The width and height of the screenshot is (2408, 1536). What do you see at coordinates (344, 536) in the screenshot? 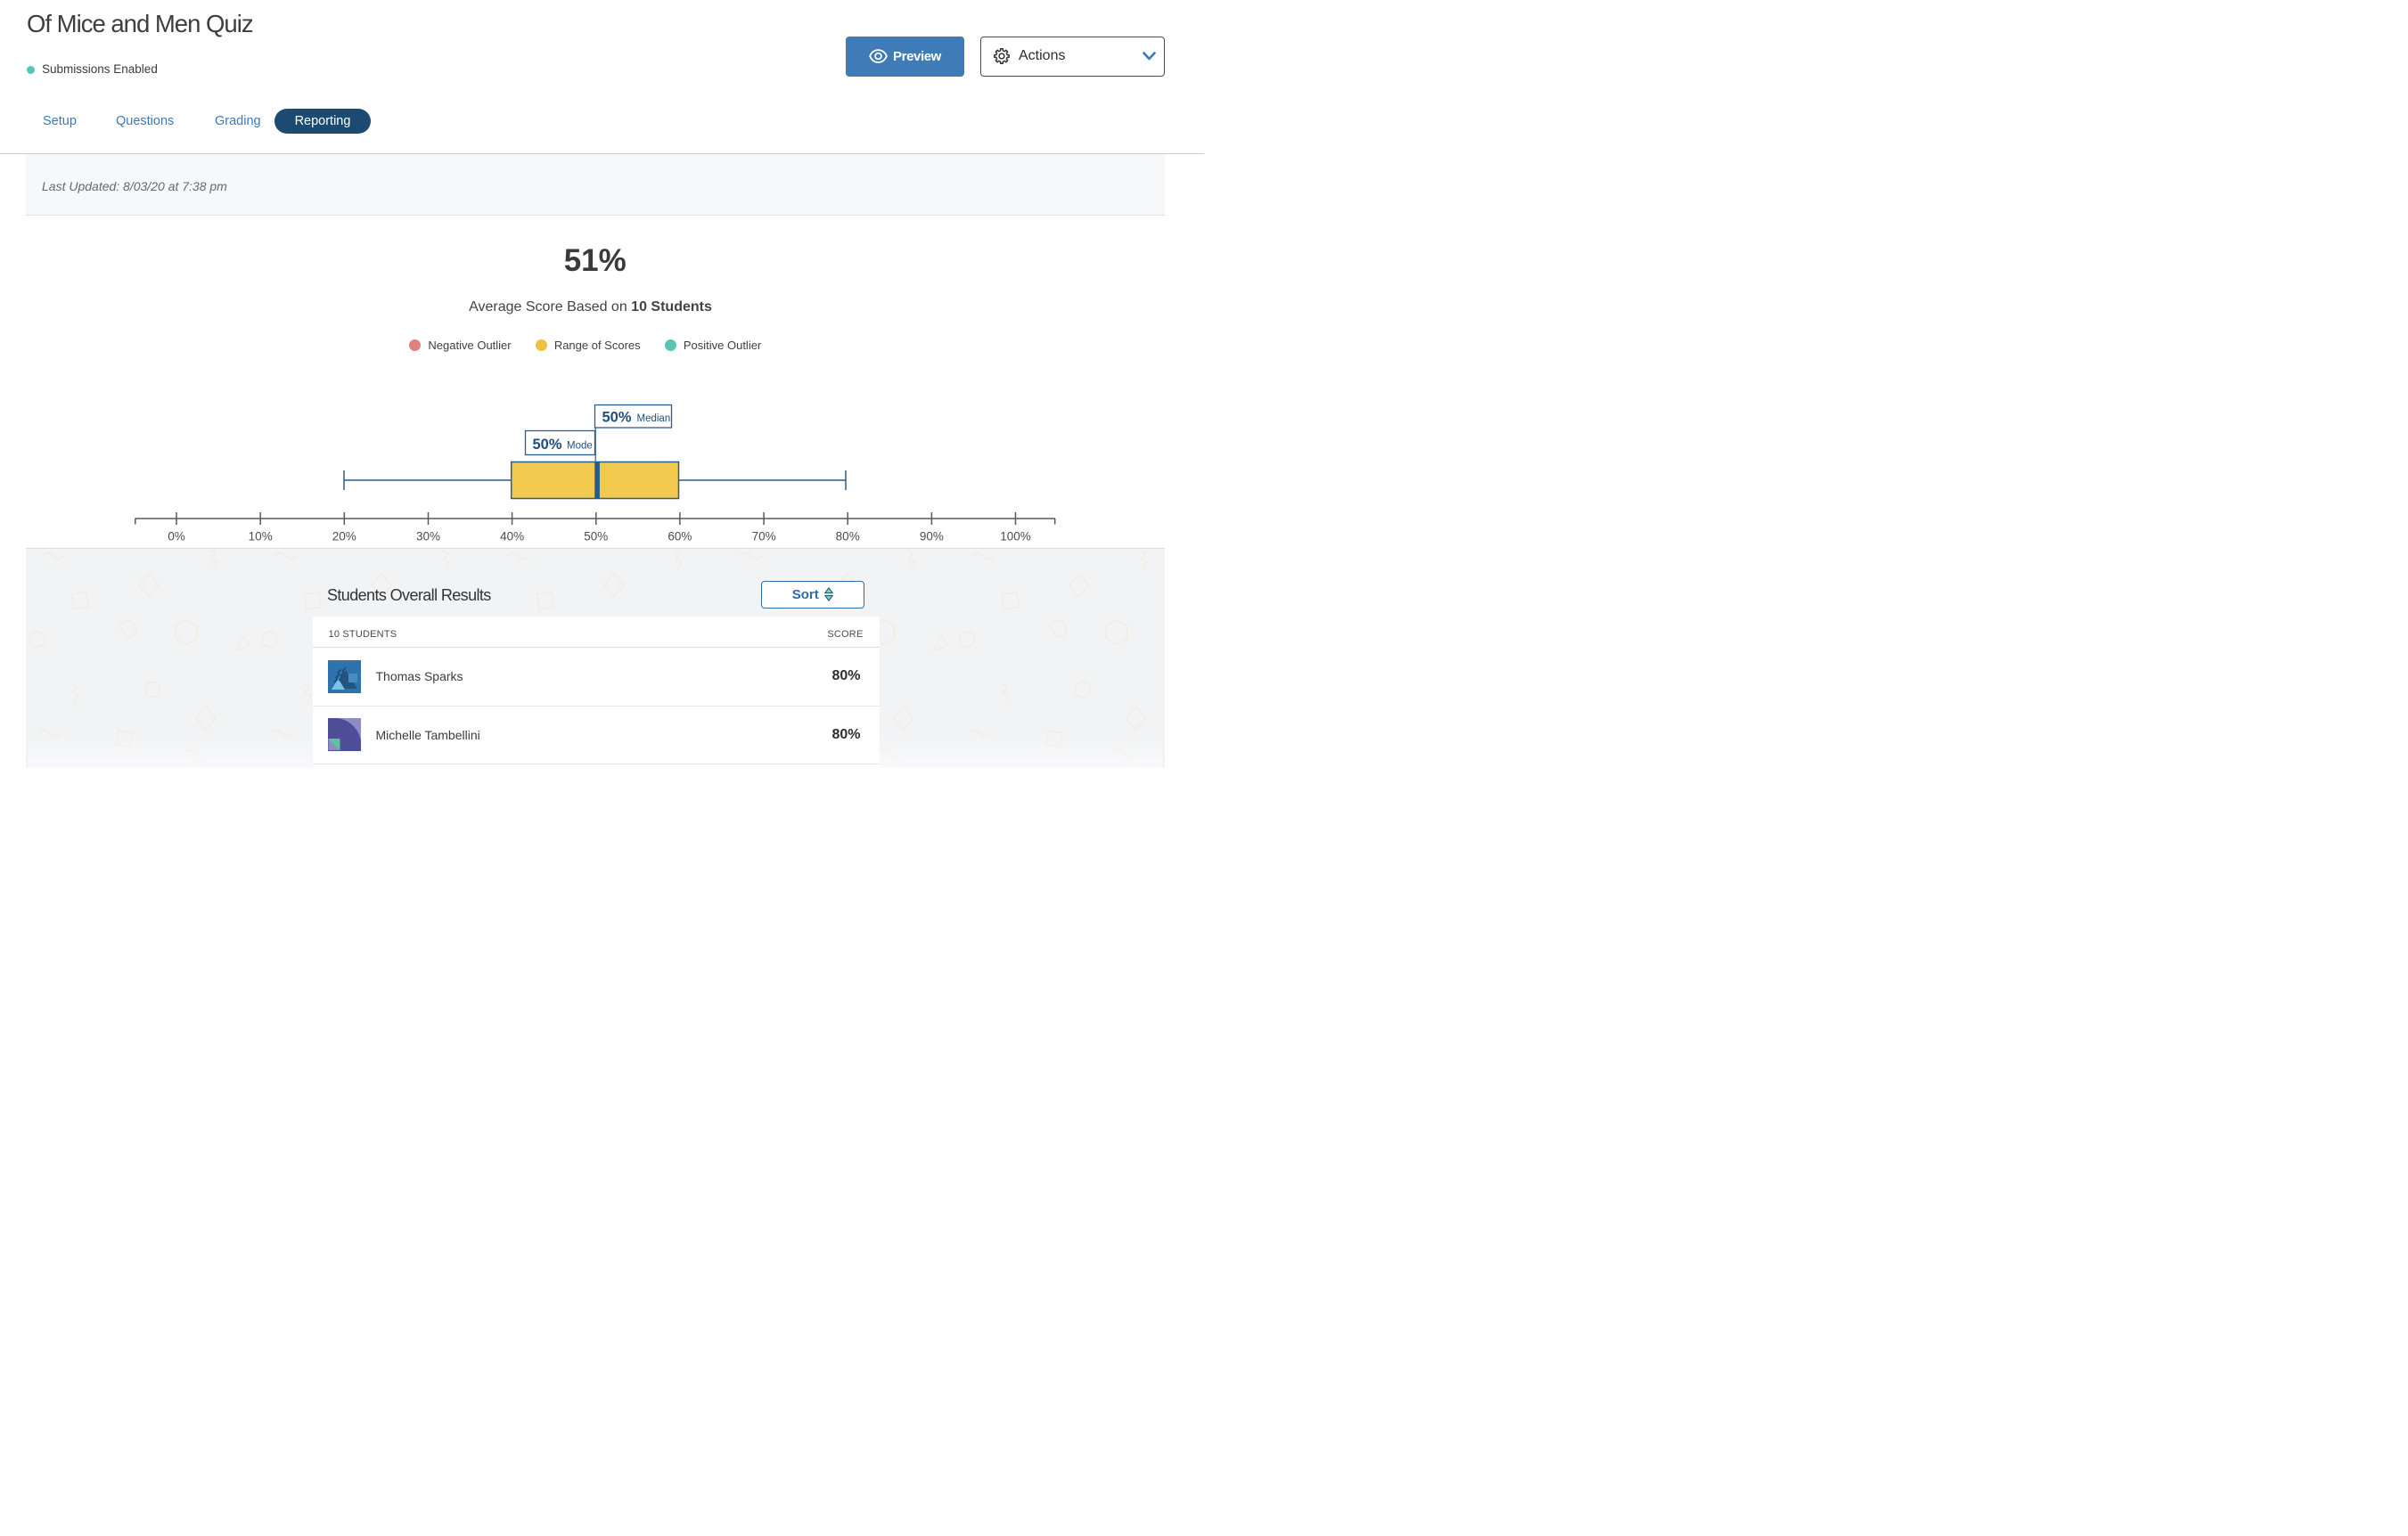
I see `svg-text: 20%` at bounding box center [344, 536].